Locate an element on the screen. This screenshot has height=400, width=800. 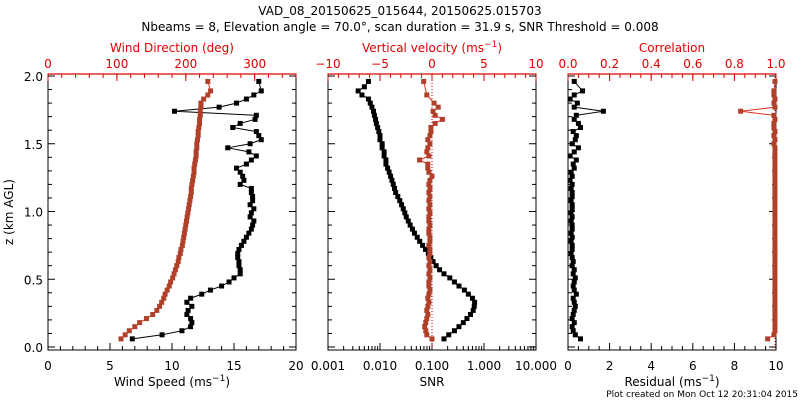
x-tick-label: 15 is located at coordinates (233, 366).